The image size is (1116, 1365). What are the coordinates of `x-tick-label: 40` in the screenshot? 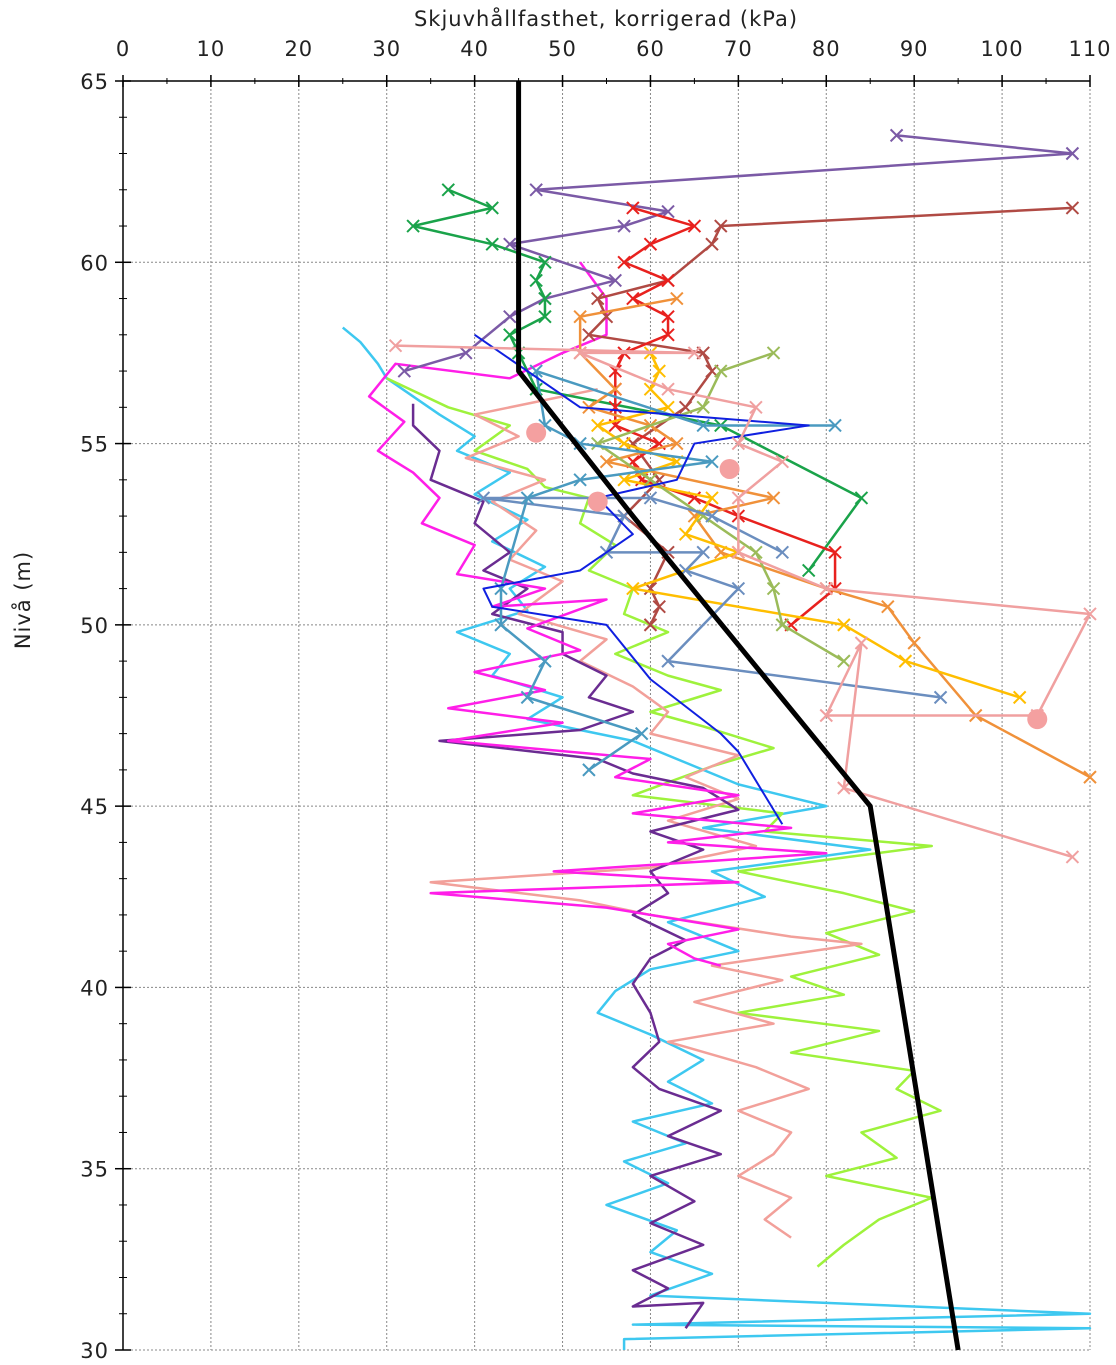 It's located at (474, 49).